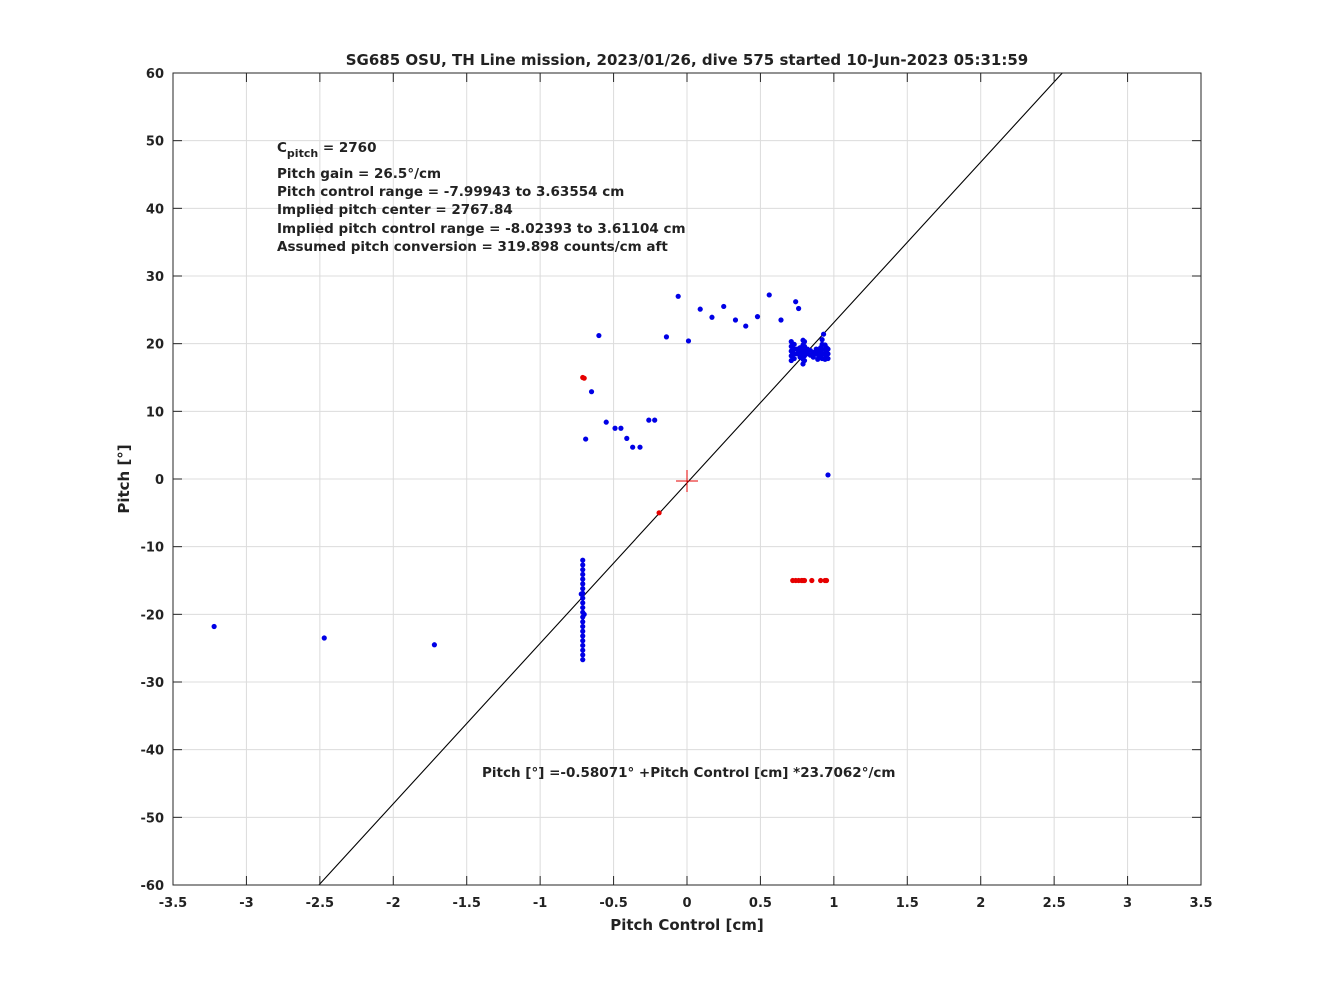  Describe the element at coordinates (155, 74) in the screenshot. I see `y-tick-label: 60` at that location.